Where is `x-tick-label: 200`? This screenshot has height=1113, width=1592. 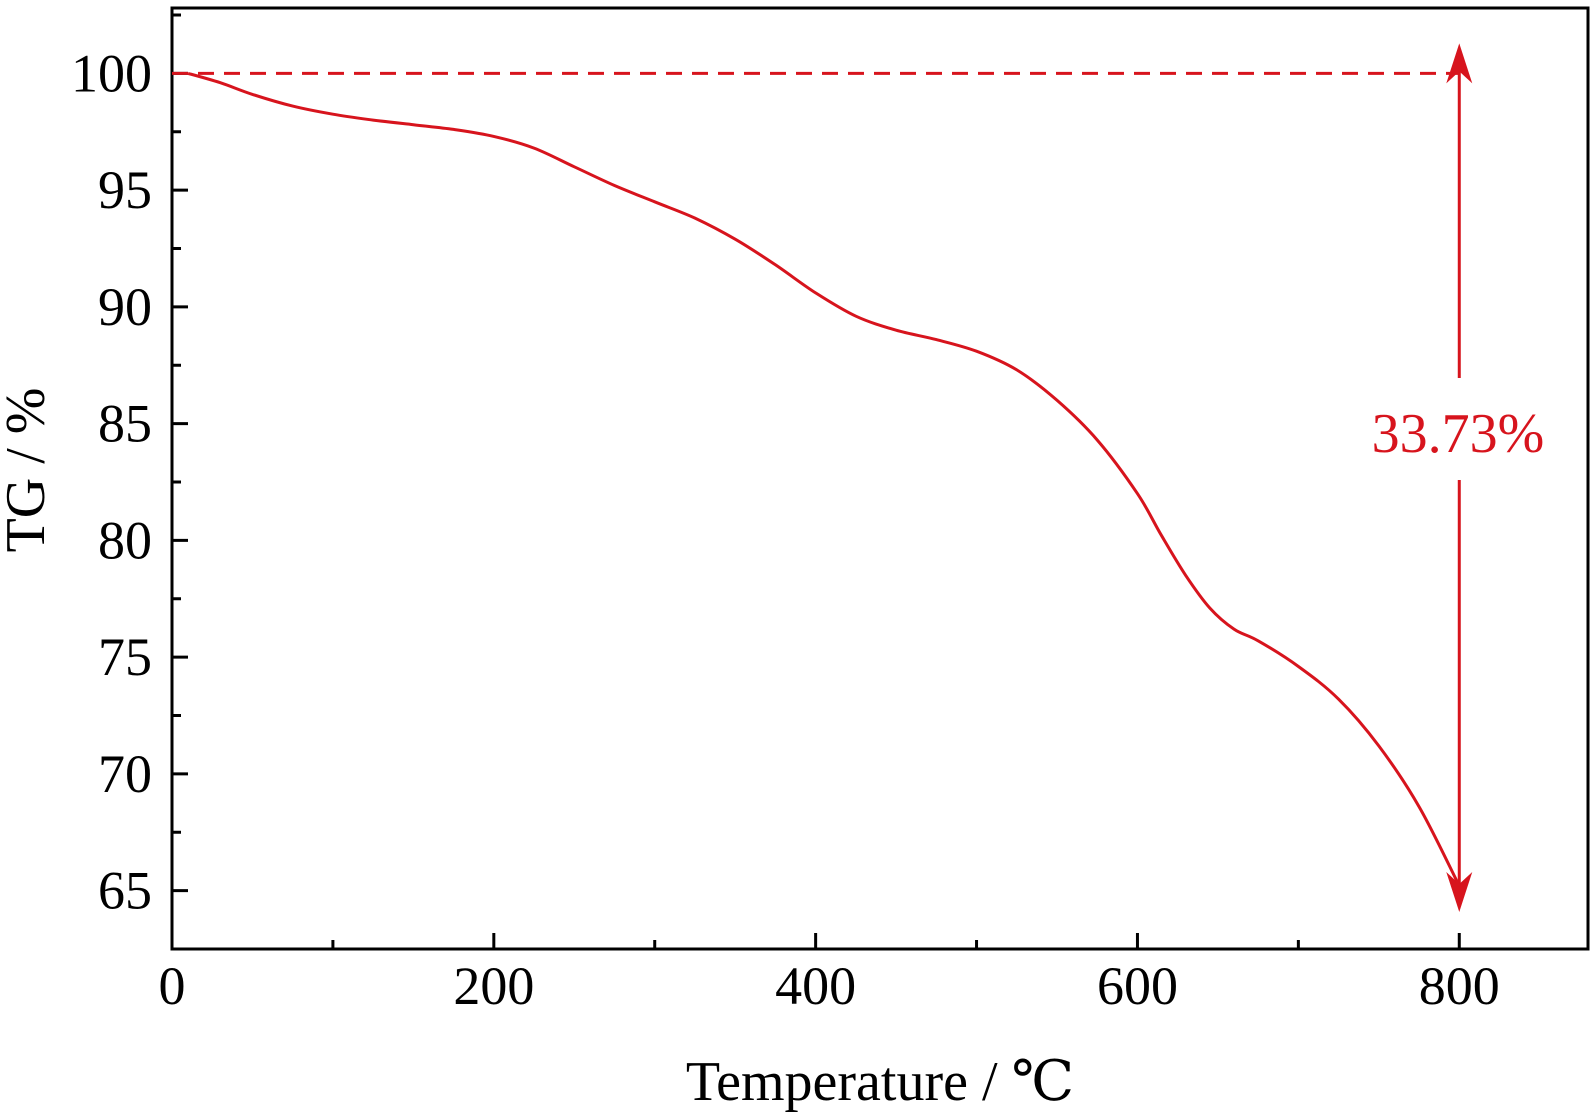 x-tick-label: 200 is located at coordinates (493, 986).